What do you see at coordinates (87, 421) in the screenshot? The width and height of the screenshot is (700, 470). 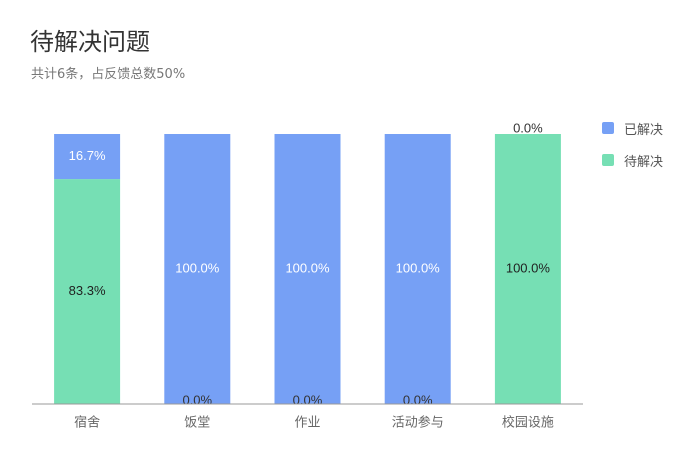 I see `x-tick-label: 宿舍` at bounding box center [87, 421].